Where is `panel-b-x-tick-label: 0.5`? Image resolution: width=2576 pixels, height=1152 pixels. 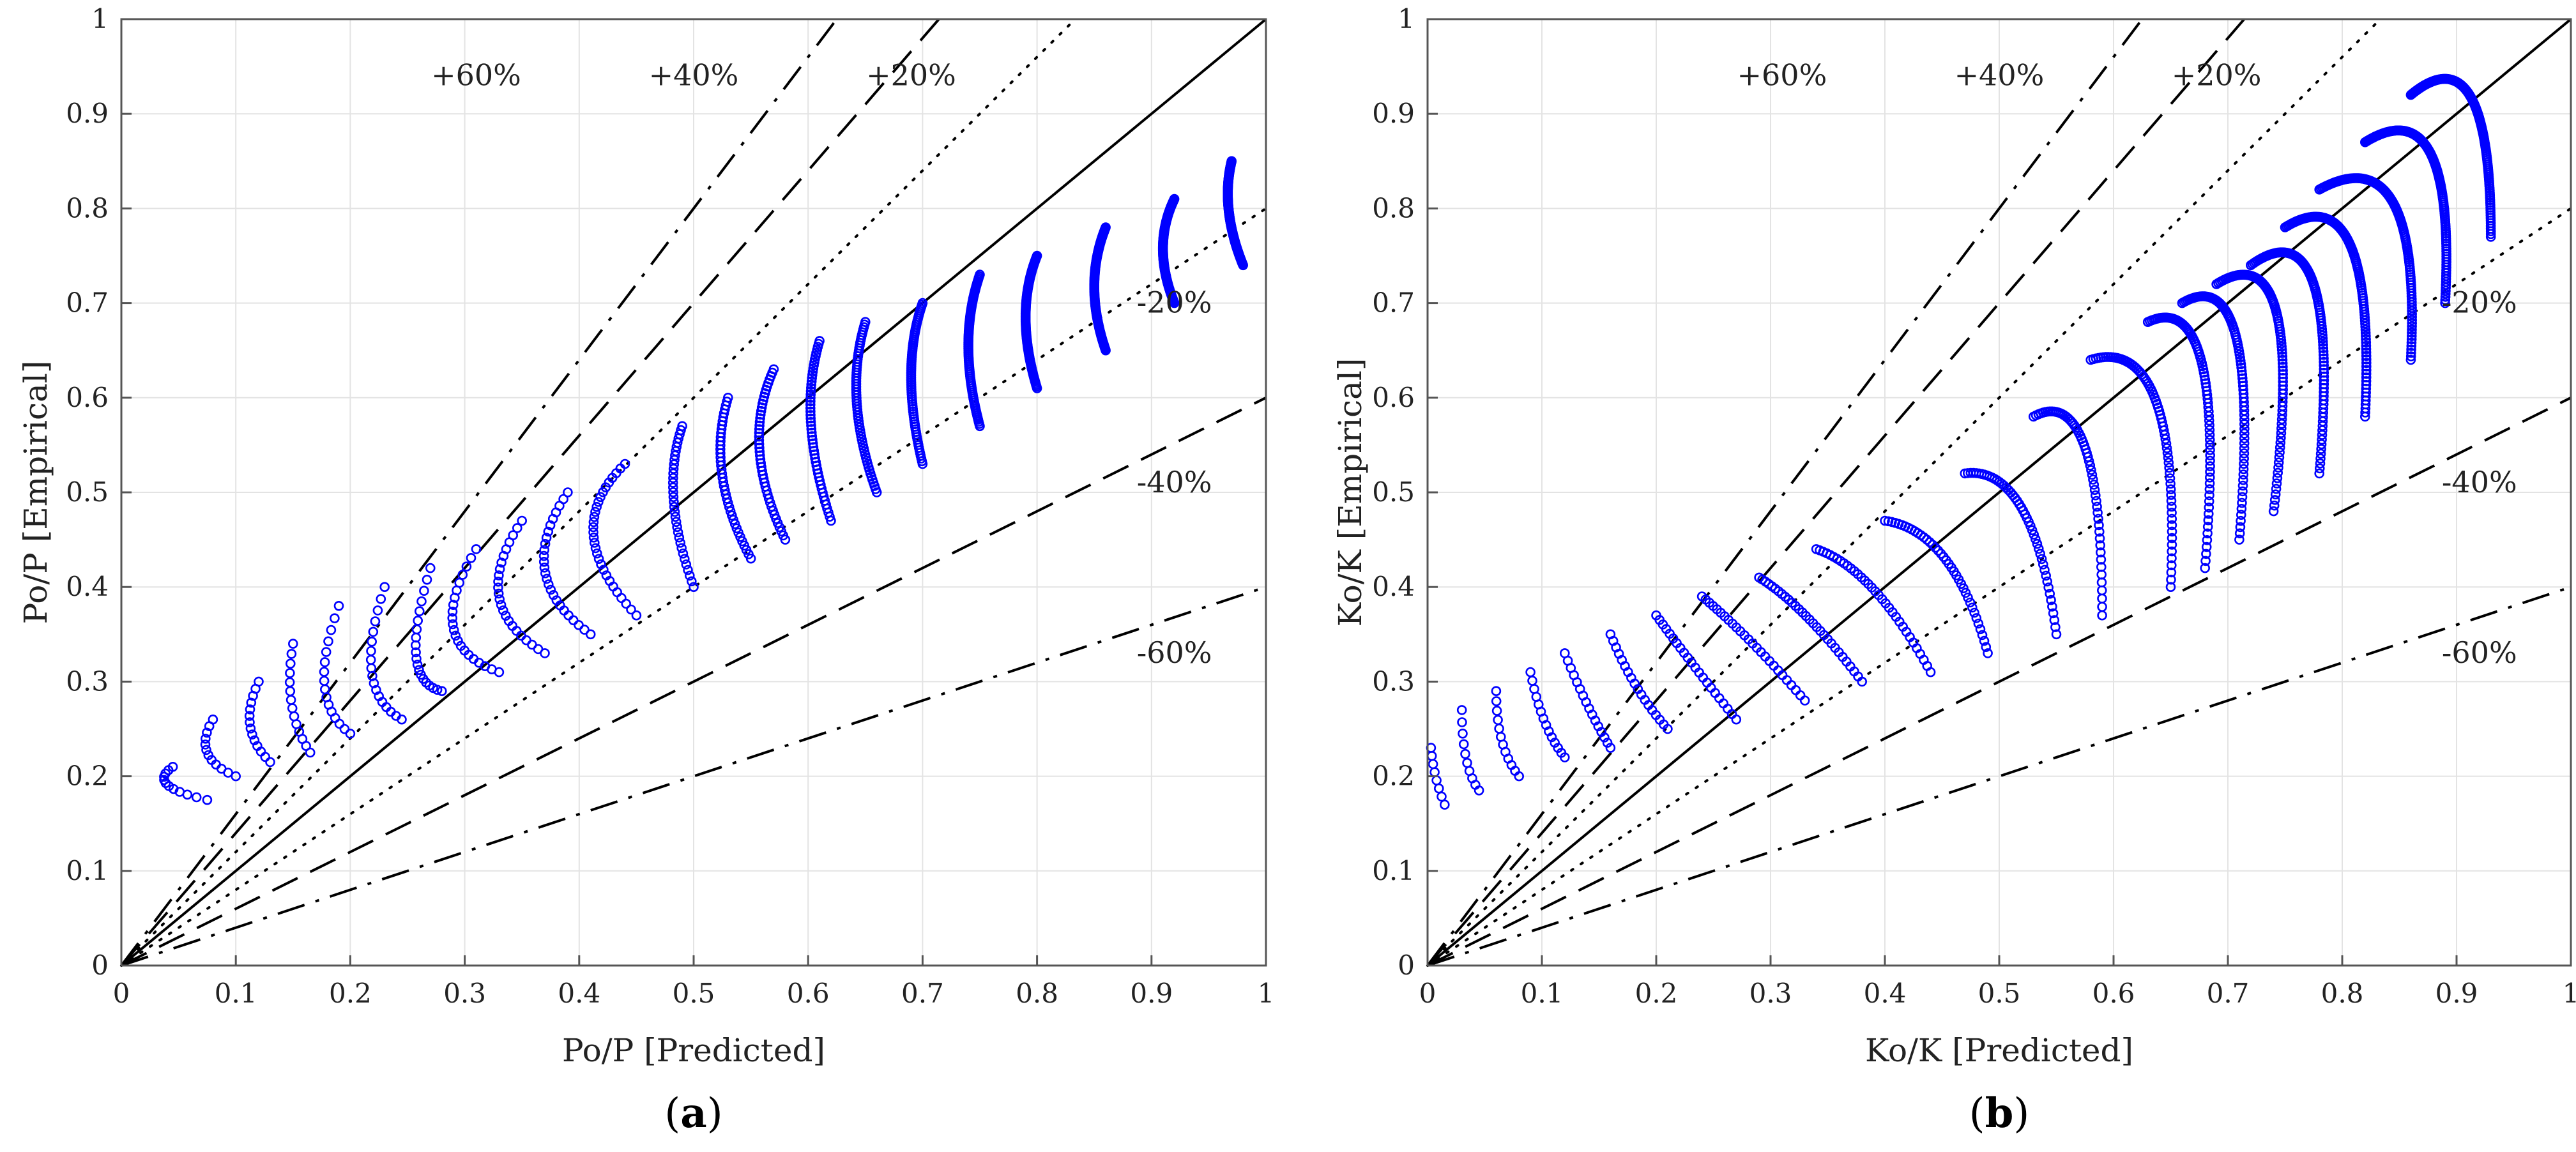 panel-b-x-tick-label: 0.5 is located at coordinates (1999, 993).